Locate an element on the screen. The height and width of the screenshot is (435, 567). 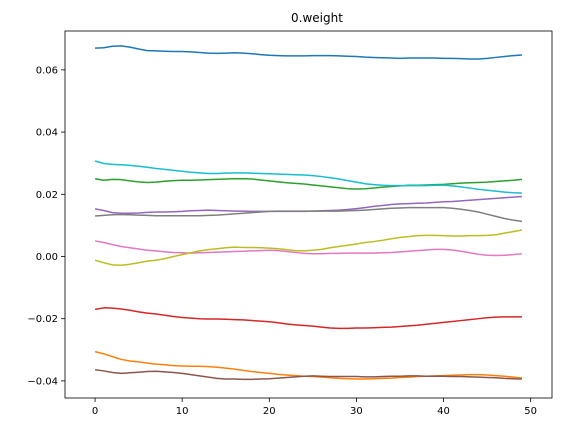
y-tick-label: 0.02 is located at coordinates (47, 195).